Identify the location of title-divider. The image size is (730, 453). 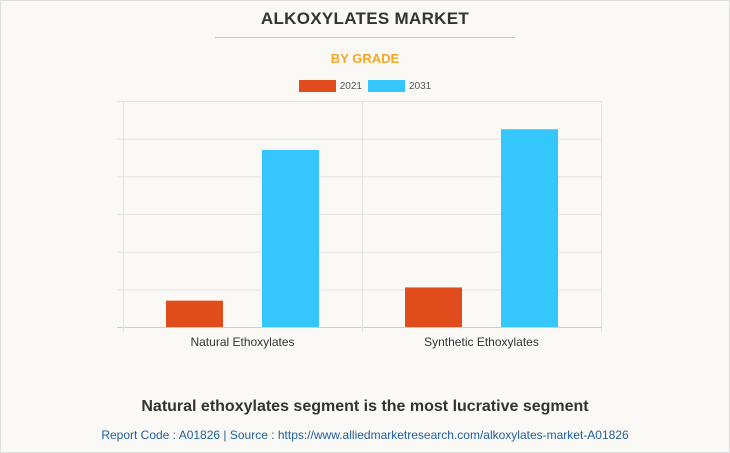
(365, 37).